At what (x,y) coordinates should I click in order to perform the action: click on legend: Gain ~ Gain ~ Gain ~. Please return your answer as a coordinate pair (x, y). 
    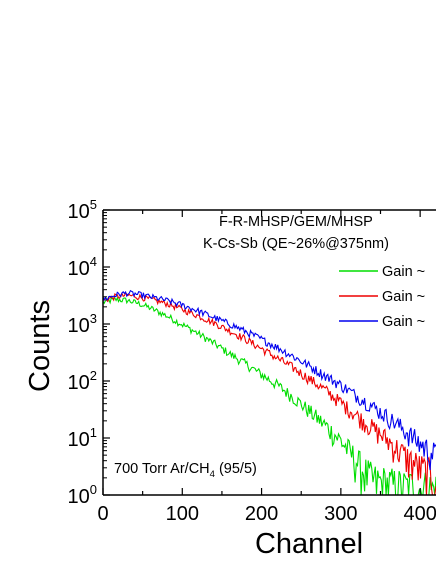
    Looking at the image, I should click on (382, 297).